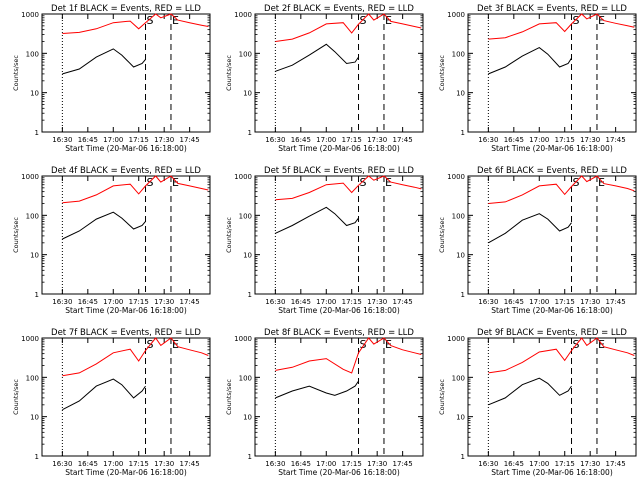 The width and height of the screenshot is (640, 480). What do you see at coordinates (339, 171) in the screenshot?
I see `panel-title: Det 5f BLACK = Events, RED = LLD` at bounding box center [339, 171].